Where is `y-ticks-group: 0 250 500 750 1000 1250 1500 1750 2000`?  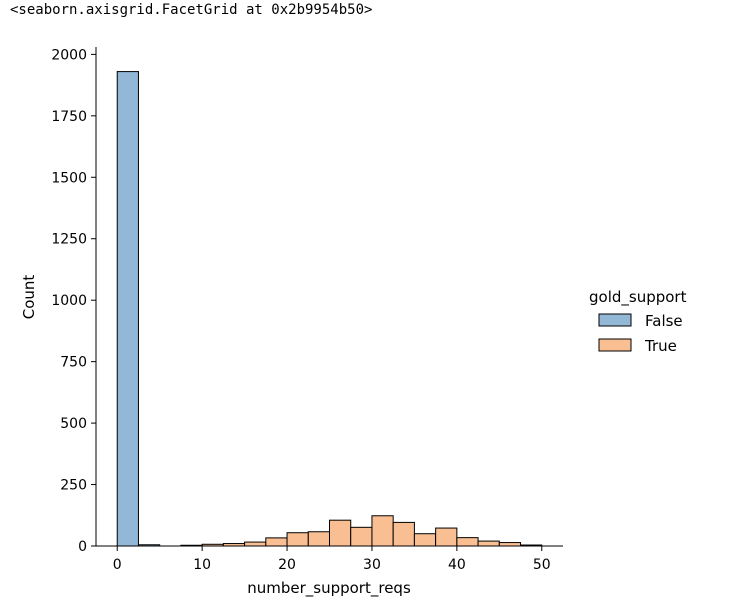
y-ticks-group: 0 250 500 750 1000 1250 1500 1750 2000 is located at coordinates (73, 301).